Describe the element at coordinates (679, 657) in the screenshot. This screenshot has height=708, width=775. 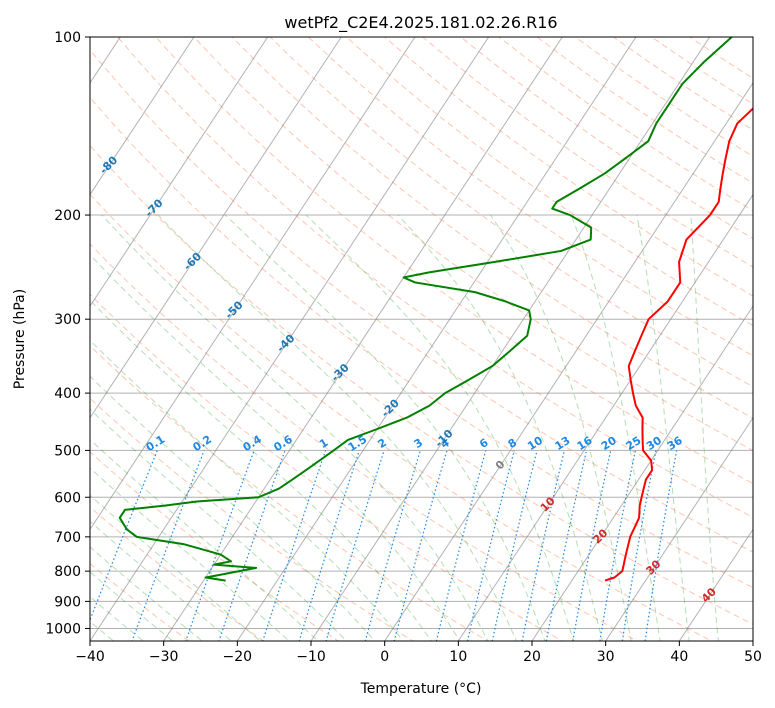
I see `x-tick-label: 40` at that location.